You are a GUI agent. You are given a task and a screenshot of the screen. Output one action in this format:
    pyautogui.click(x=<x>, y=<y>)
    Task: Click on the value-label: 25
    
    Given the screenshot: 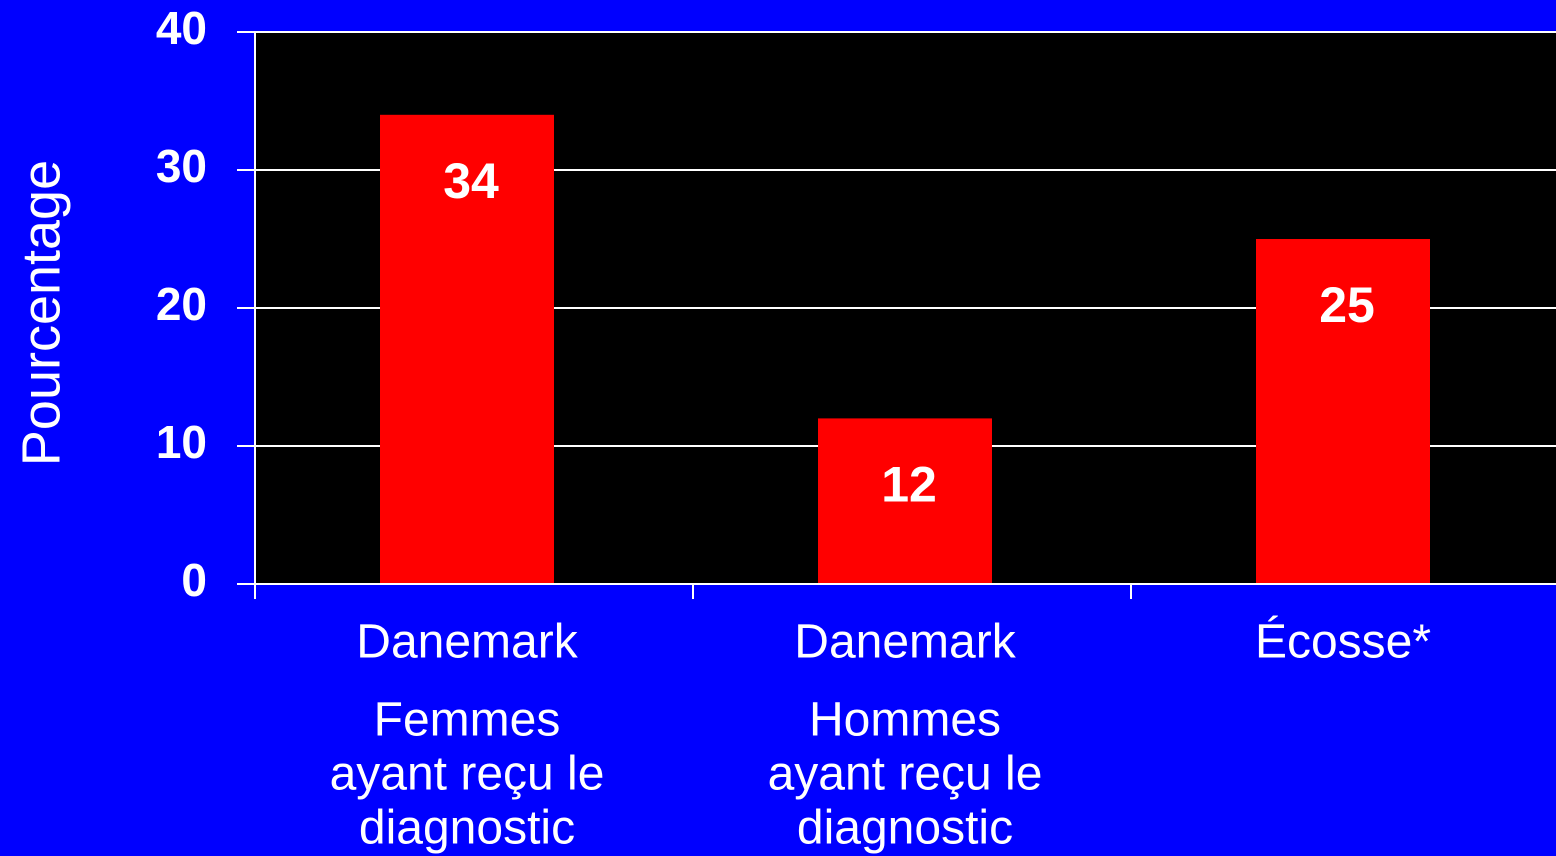 What is the action you would take?
    pyautogui.click(x=1347, y=305)
    